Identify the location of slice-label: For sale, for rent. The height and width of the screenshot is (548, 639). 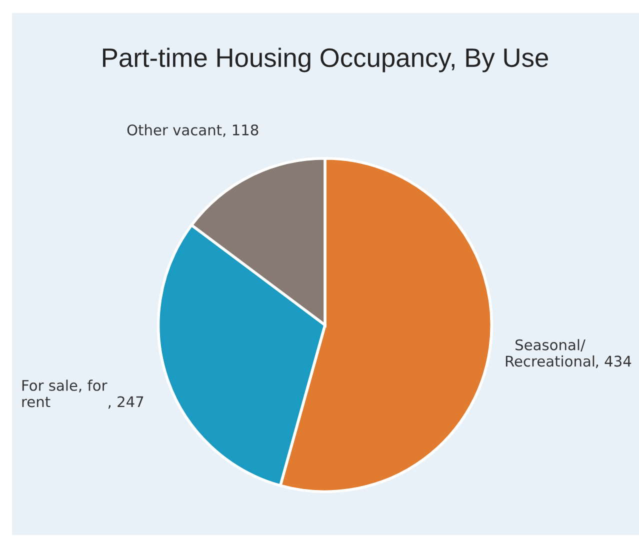
(65, 394).